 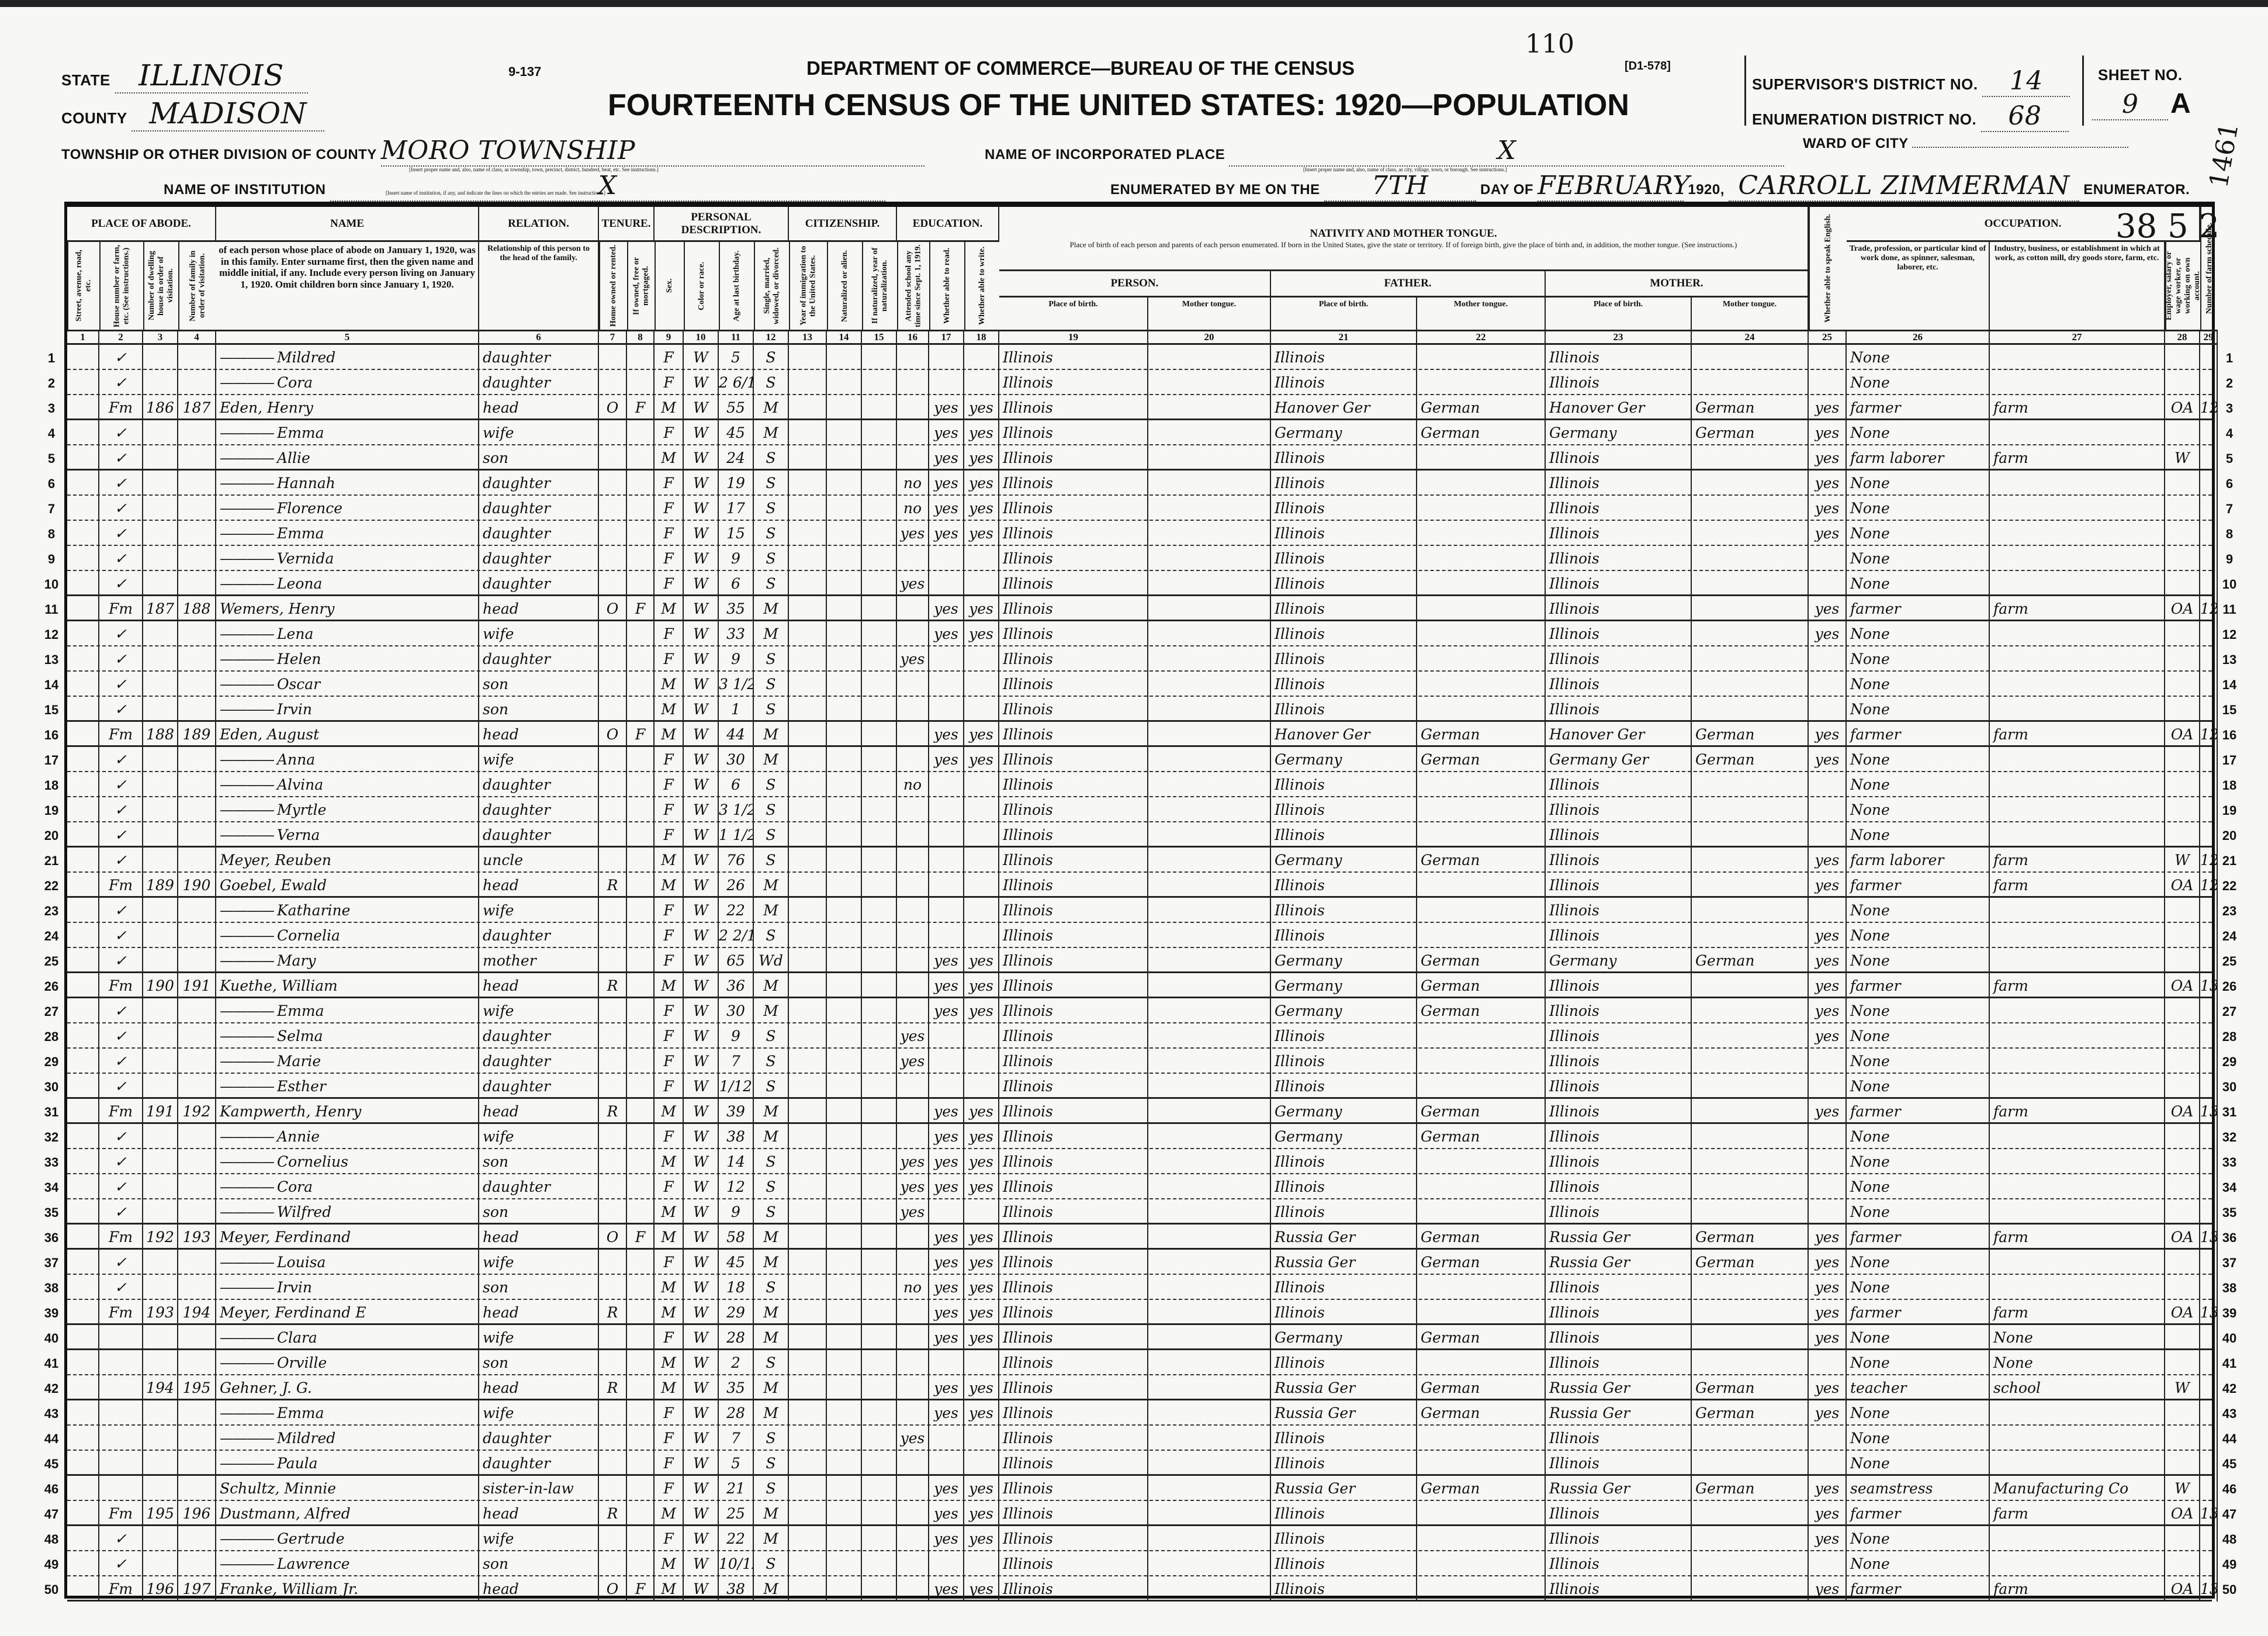 I want to click on cell-col8: F, so click(x=641, y=1589).